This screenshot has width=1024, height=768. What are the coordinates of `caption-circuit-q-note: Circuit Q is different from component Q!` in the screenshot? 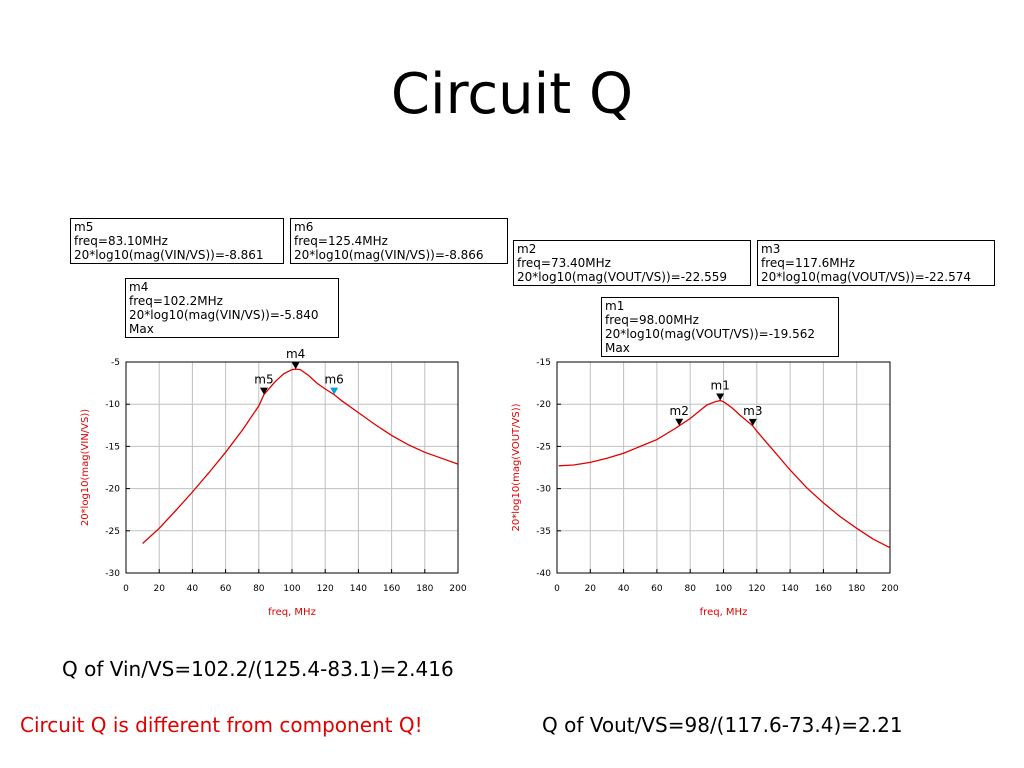 It's located at (221, 725).